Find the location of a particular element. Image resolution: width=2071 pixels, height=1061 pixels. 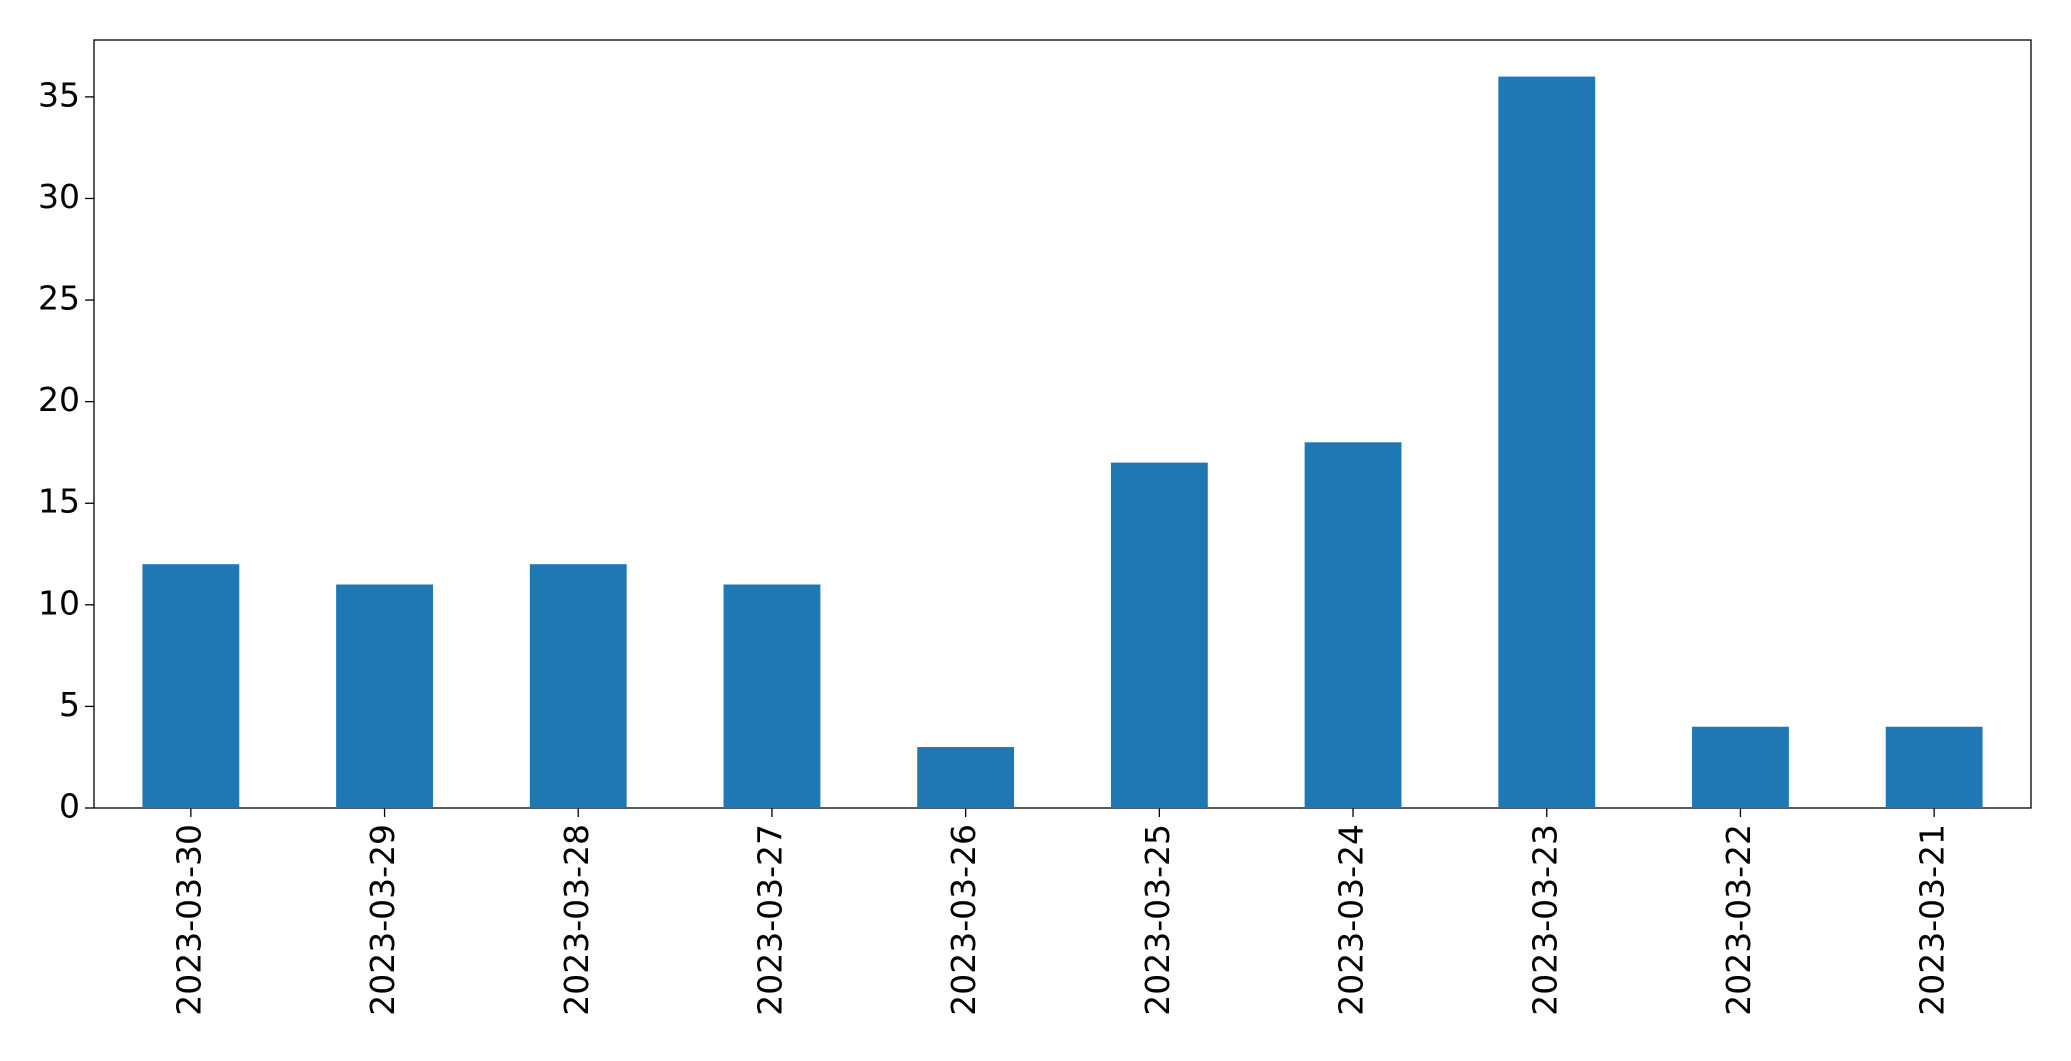

x-tick-label: 2023-03-23 is located at coordinates (1544, 920).